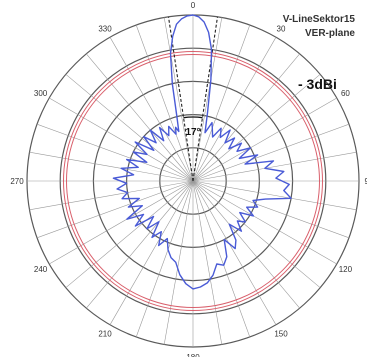 The height and width of the screenshot is (357, 367). Describe the element at coordinates (193, 355) in the screenshot. I see `angle-tick-label: 180` at that location.